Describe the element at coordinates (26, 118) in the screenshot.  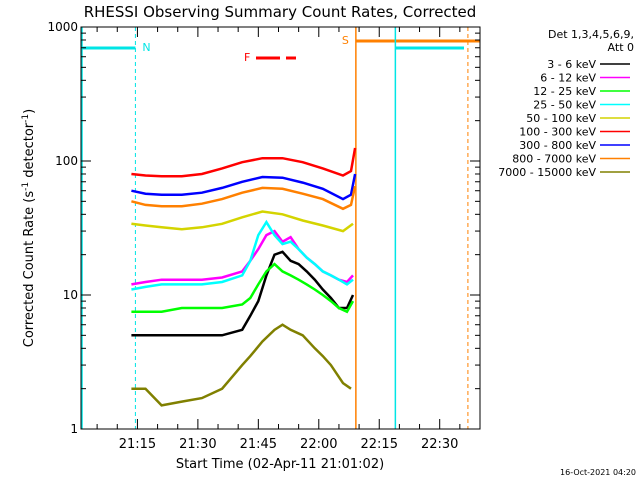
I see `y-axis-label-sup2: -1` at that location.